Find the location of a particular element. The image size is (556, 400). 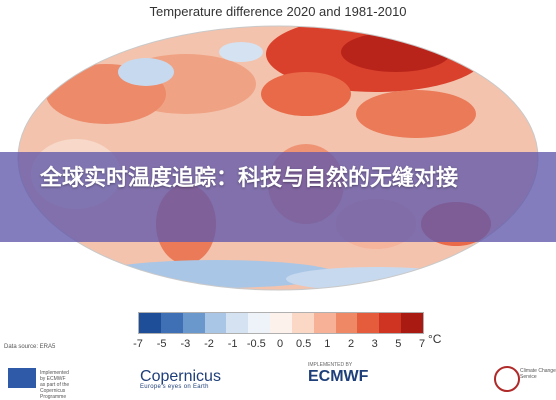

climate-service-caption: Climate Change Service is located at coordinates (538, 374).